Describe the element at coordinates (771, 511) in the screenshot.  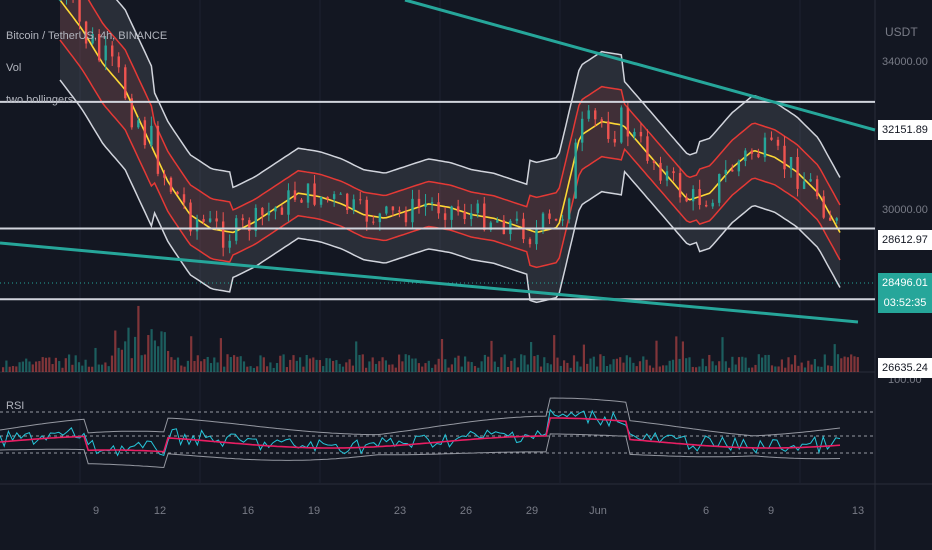
I see `time-axis-label: 9` at that location.